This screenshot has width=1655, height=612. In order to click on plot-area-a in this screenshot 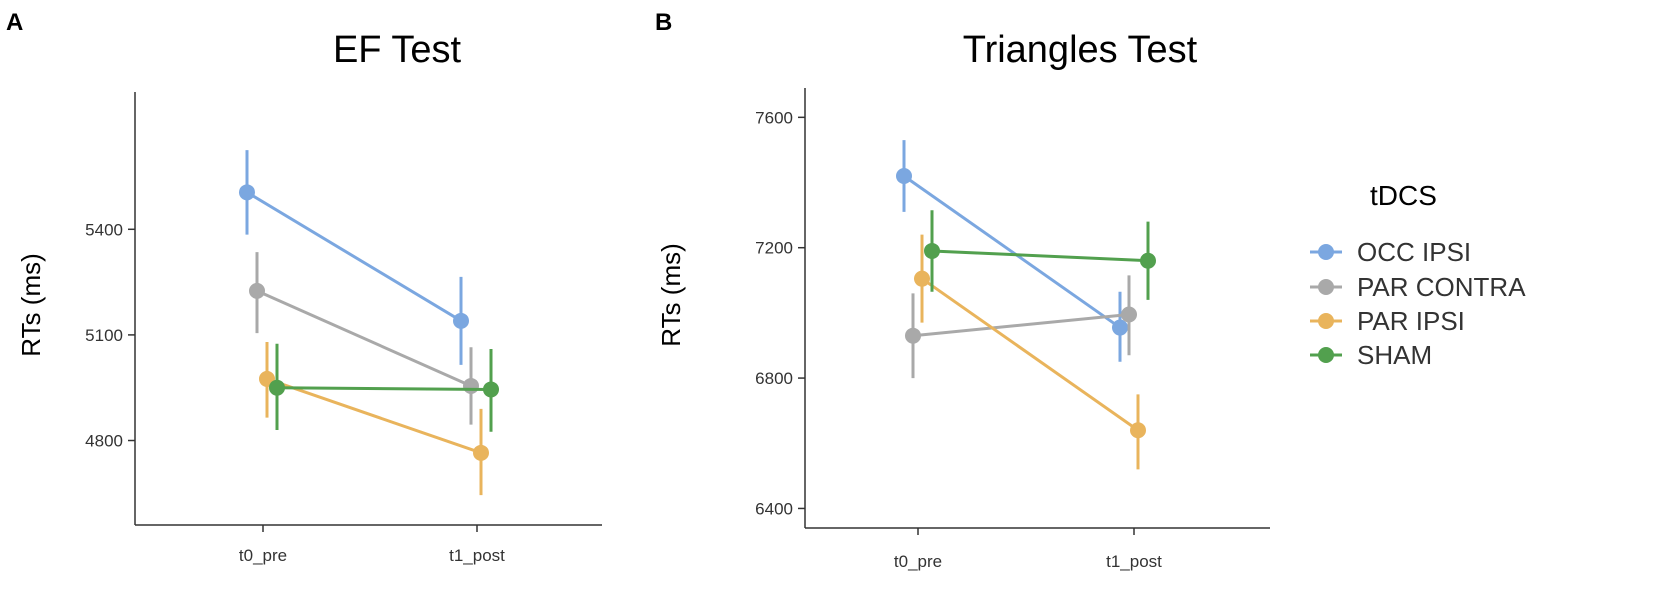, I will do `click(369, 323)`.